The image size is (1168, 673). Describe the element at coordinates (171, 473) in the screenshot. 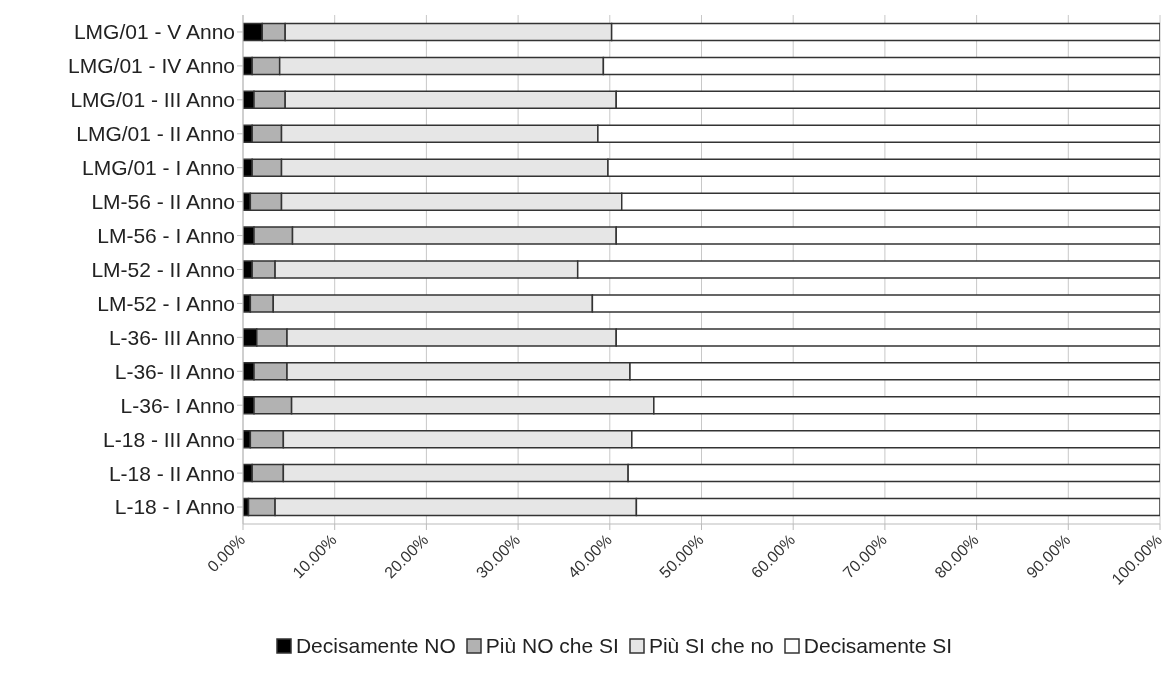

I see `y-tick-label: L-18 - II Anno` at that location.